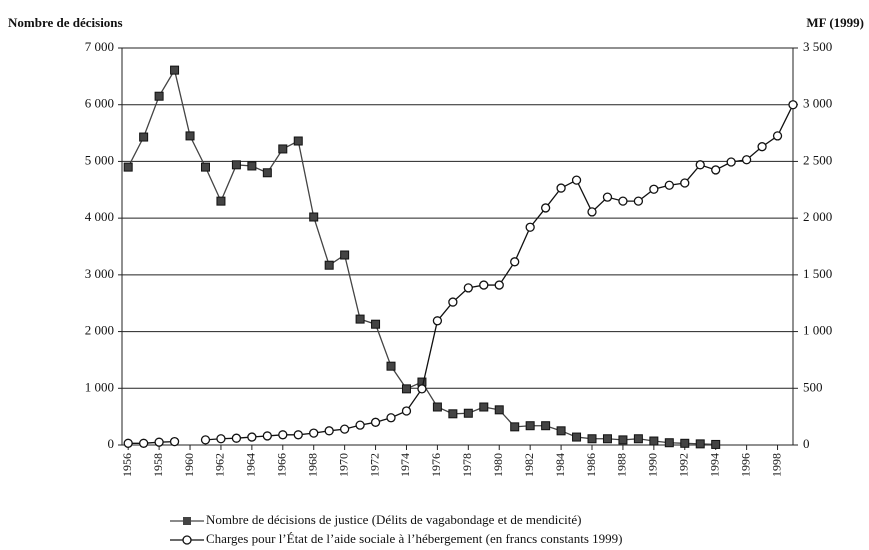 This screenshot has width=869, height=550. Describe the element at coordinates (817, 273) in the screenshot. I see `y2-tick-label: 1 500` at that location.